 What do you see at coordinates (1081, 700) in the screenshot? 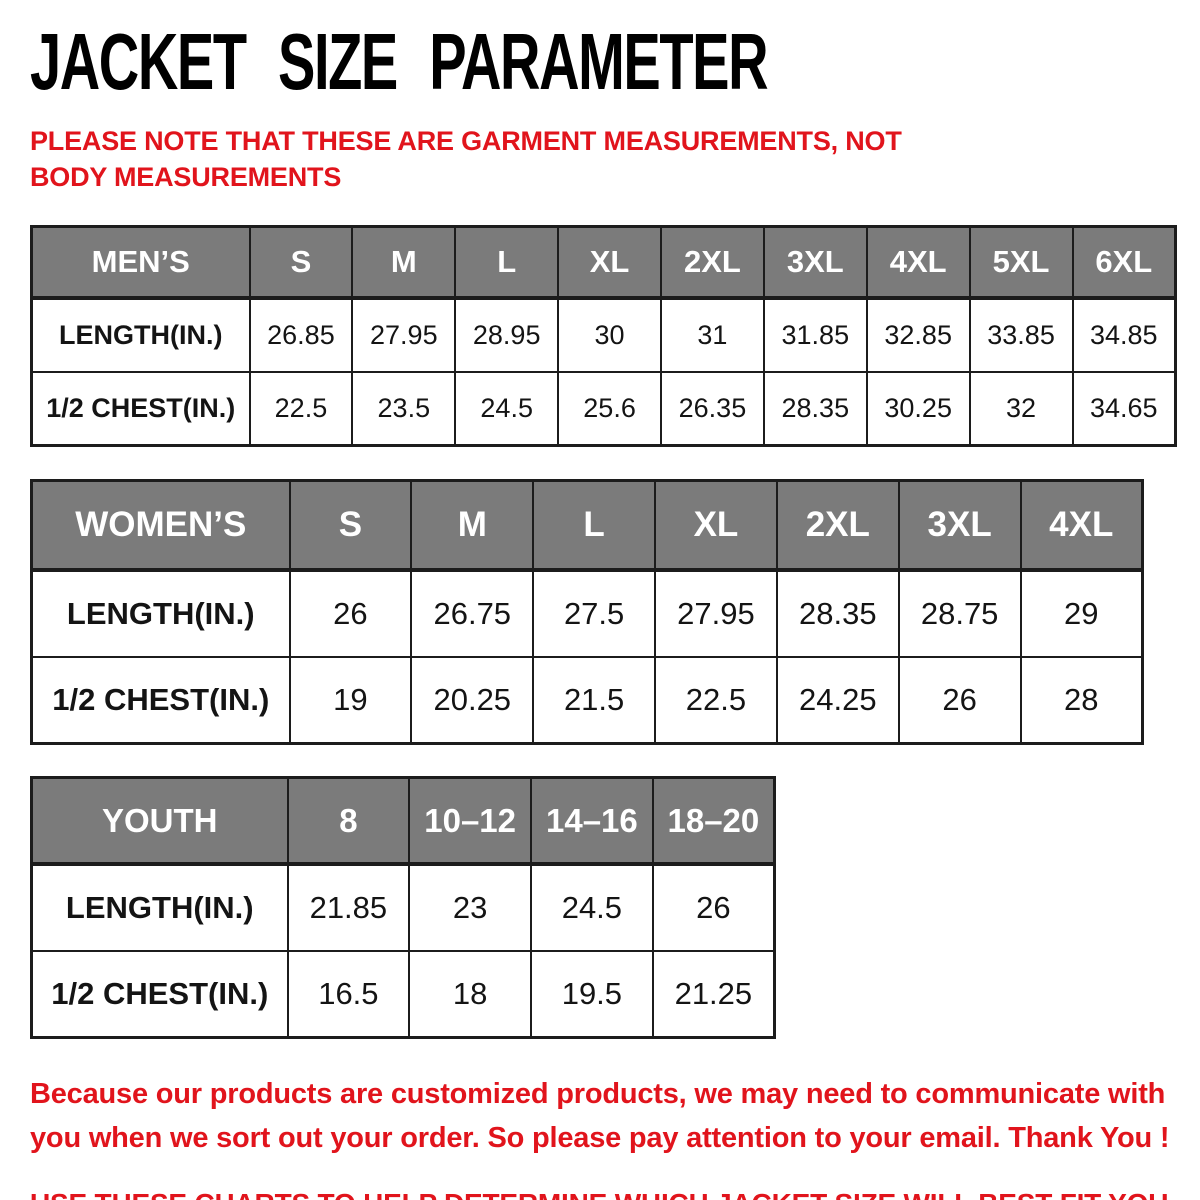
I see `measurement-value-cell: 28` at bounding box center [1081, 700].